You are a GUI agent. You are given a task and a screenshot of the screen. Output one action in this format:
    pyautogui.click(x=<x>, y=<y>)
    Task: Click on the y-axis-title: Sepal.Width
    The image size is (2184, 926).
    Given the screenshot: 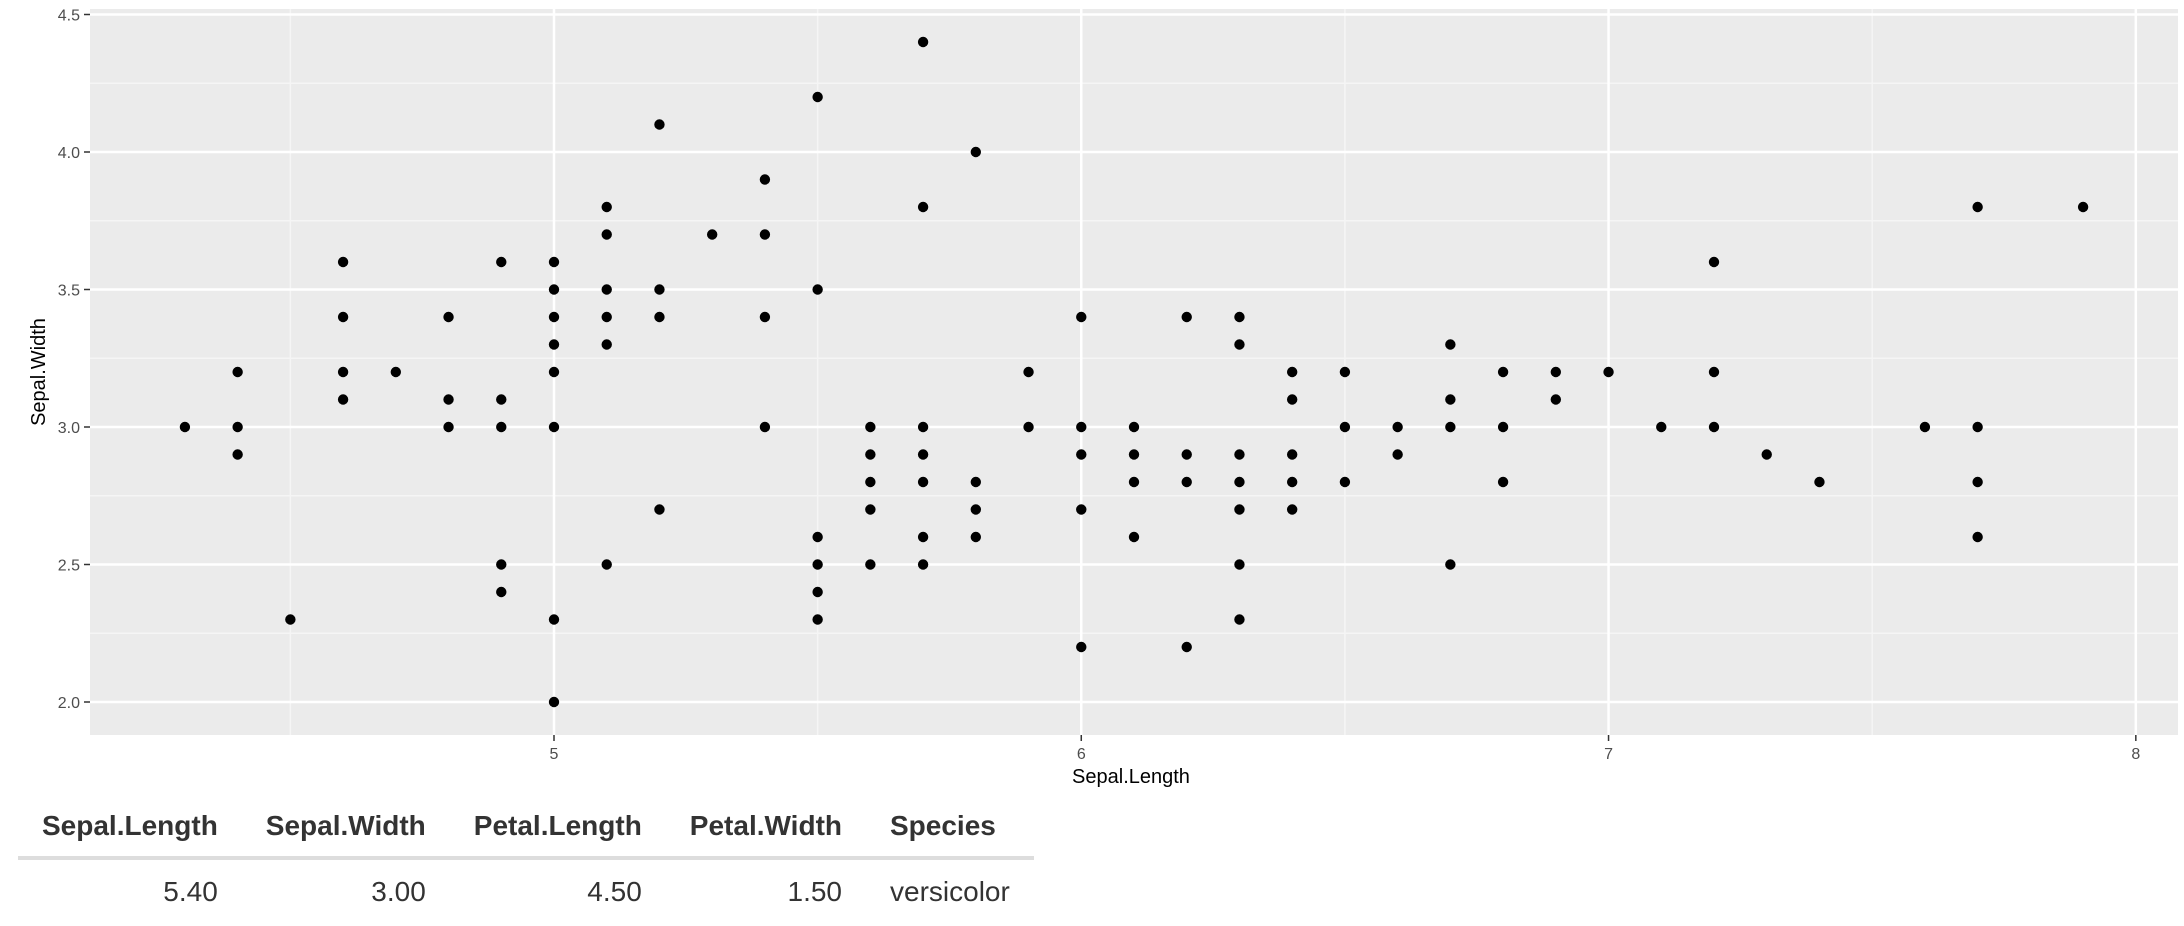 What is the action you would take?
    pyautogui.click(x=39, y=372)
    